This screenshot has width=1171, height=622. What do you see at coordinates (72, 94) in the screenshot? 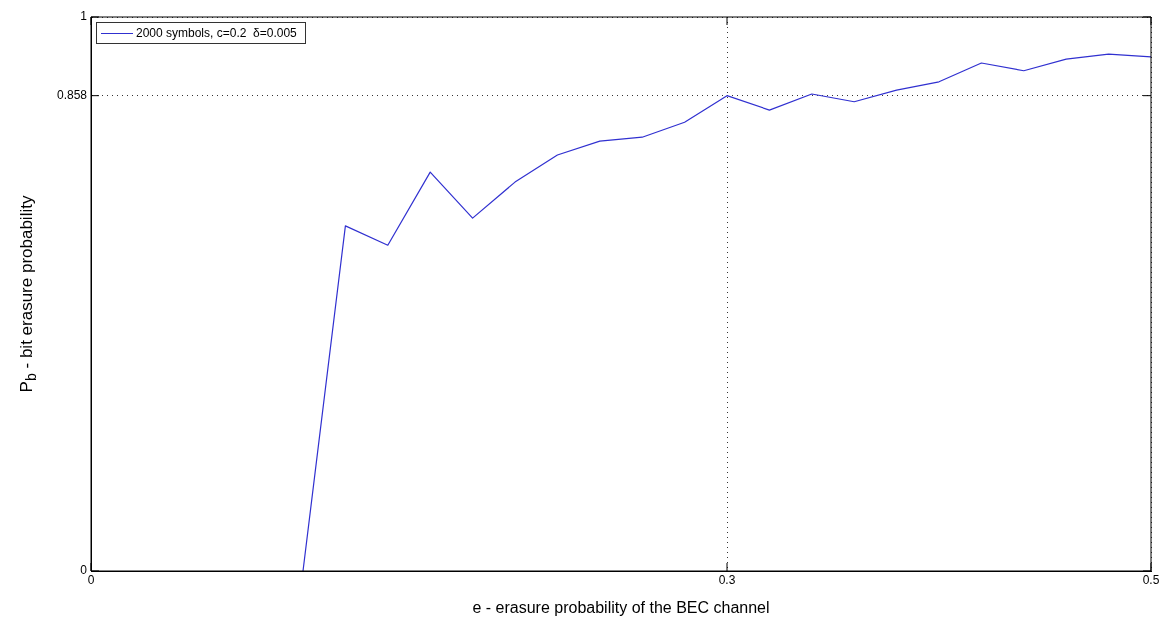
I see `y-tick-label: 0.858` at bounding box center [72, 94].